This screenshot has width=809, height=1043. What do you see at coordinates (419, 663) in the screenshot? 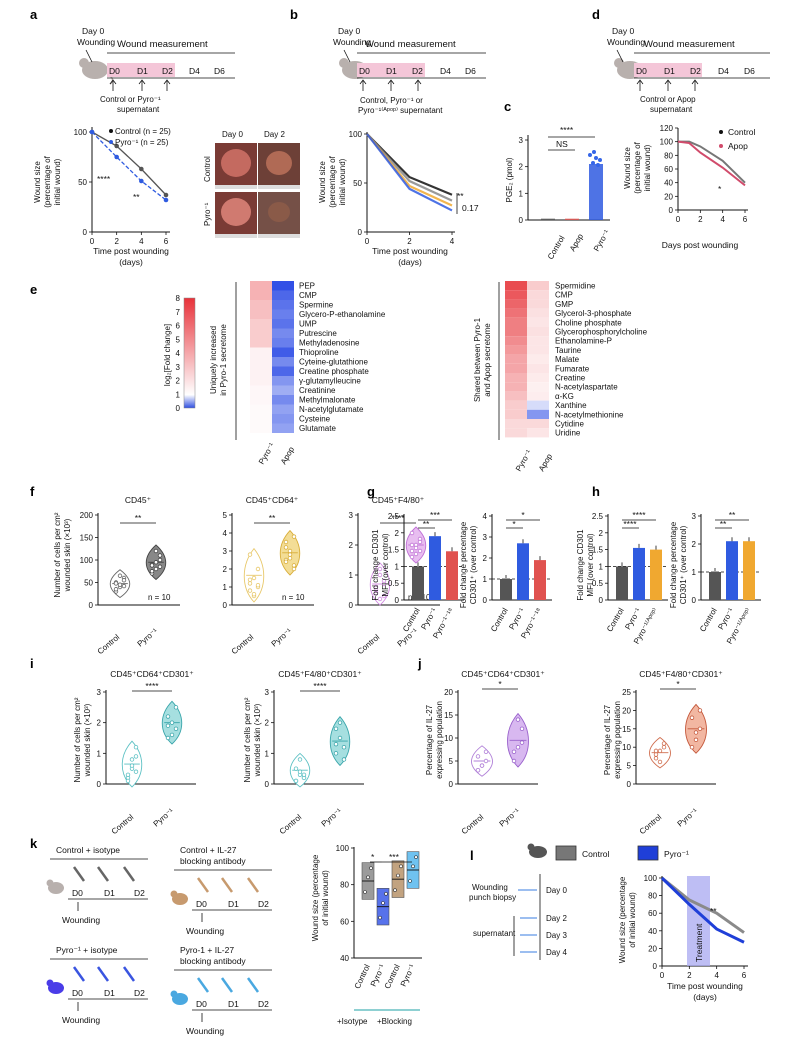
I see `panel-label-j: j` at bounding box center [419, 663].